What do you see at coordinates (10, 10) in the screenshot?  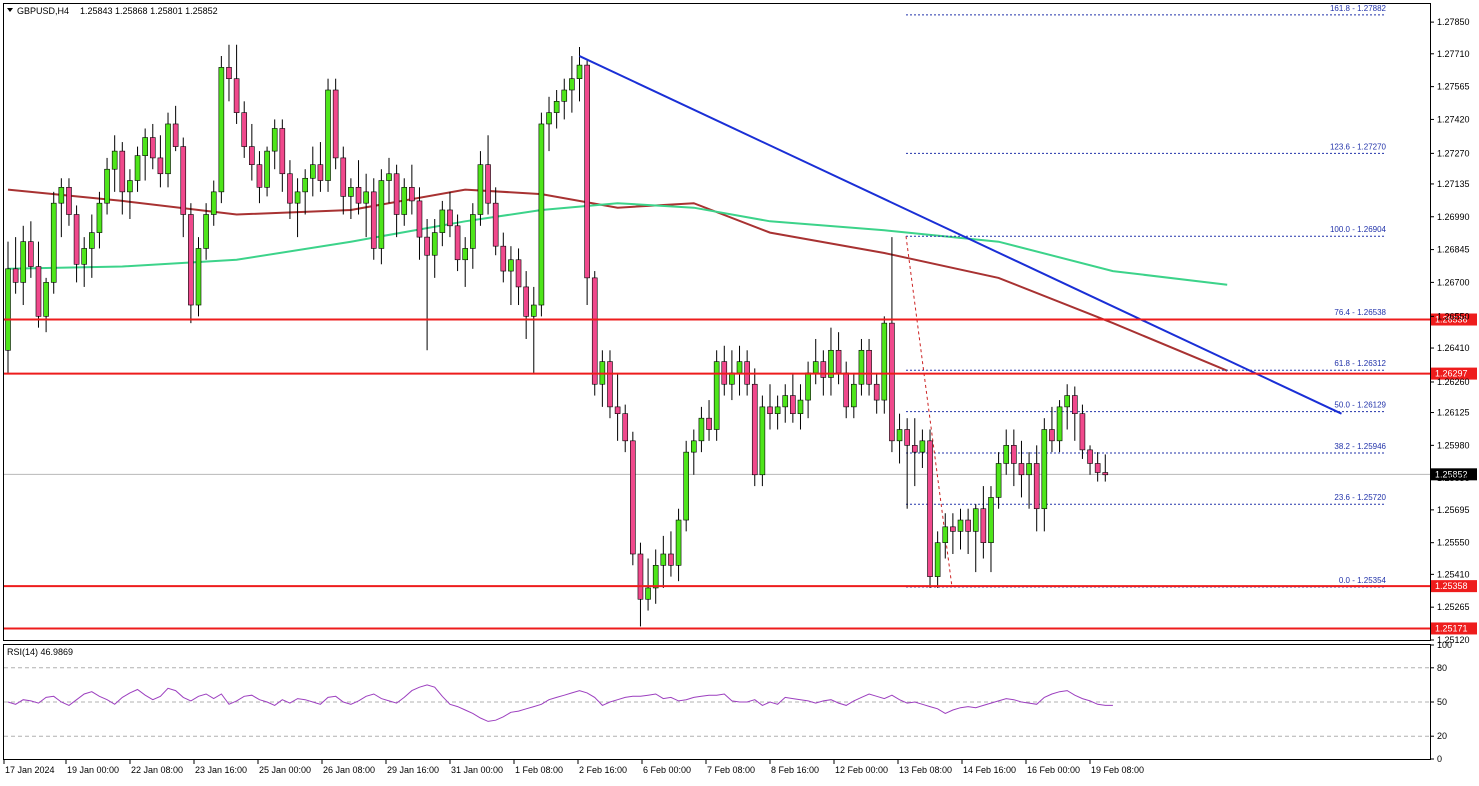 I see `dropdown-triangle-icon` at bounding box center [10, 10].